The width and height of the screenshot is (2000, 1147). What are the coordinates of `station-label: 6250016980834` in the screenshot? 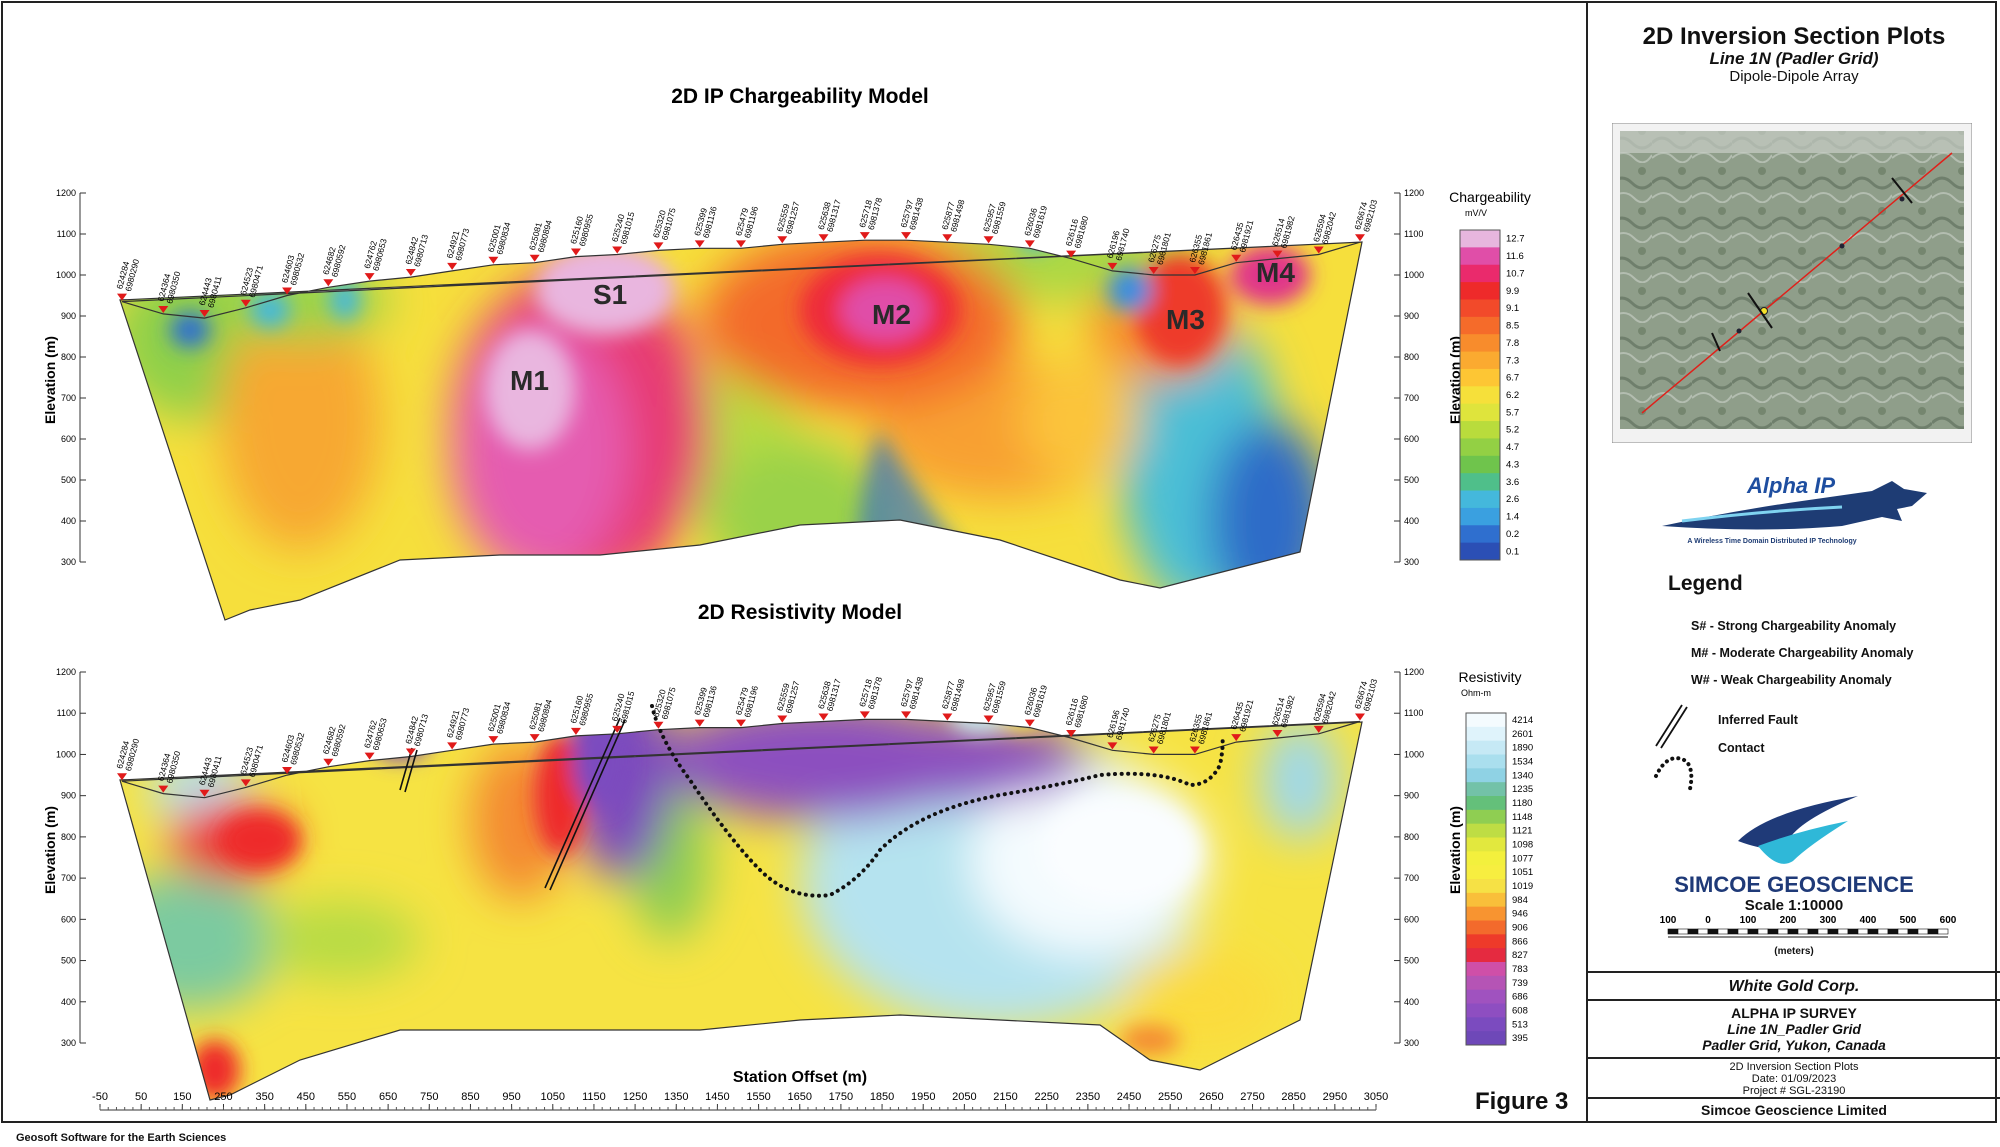 It's located at (499, 716).